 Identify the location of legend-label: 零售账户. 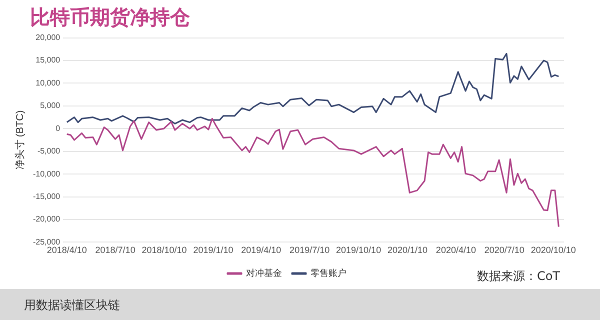
(328, 273).